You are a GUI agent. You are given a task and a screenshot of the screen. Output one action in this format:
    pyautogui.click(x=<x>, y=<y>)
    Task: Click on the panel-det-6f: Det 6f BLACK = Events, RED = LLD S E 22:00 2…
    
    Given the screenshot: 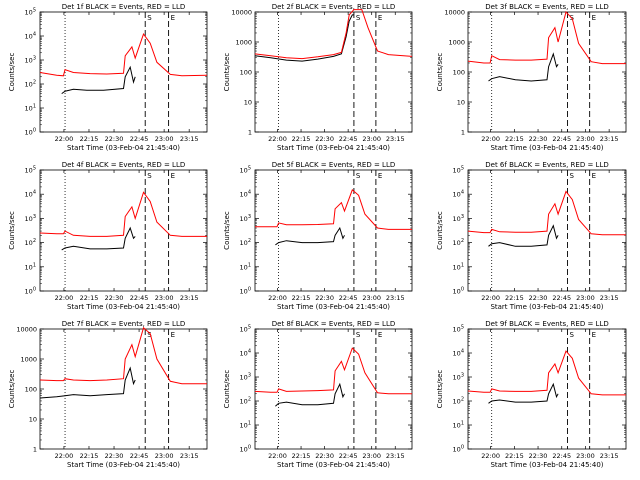 What is the action you would take?
    pyautogui.click(x=531, y=236)
    